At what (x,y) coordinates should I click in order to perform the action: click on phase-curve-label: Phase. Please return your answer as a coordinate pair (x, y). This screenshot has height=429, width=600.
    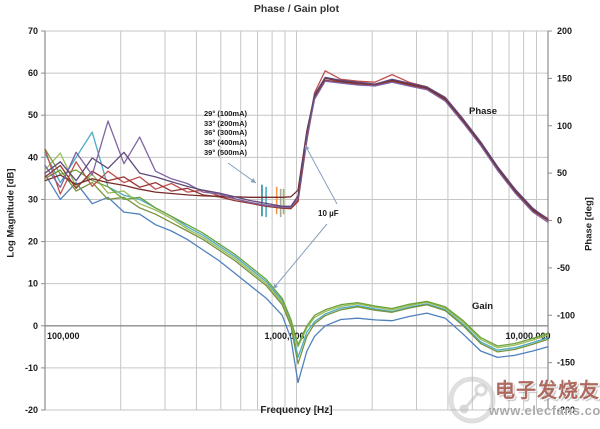
    Looking at the image, I should click on (483, 111).